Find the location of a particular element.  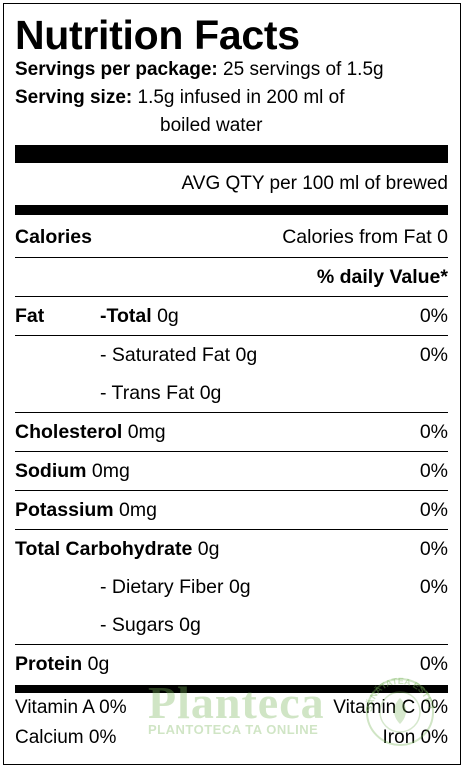

saturated-fat-row: - Saturated Fat 0g 0% is located at coordinates (231, 355).